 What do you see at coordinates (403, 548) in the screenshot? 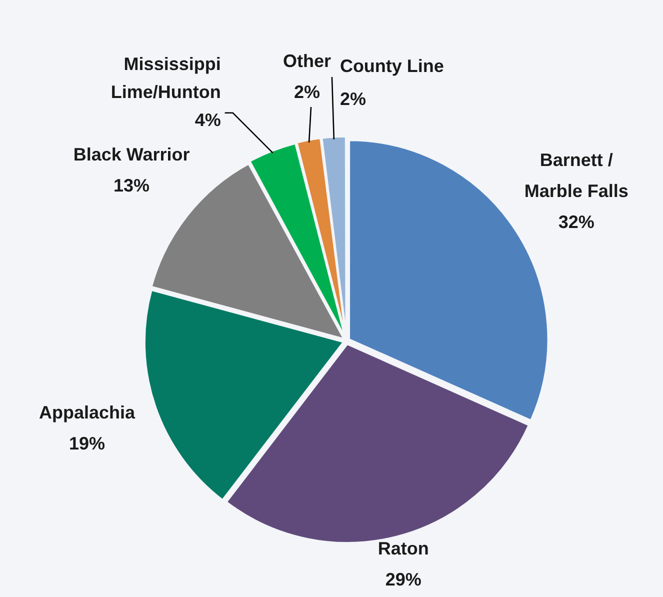
I see `slice-label: Raton` at bounding box center [403, 548].